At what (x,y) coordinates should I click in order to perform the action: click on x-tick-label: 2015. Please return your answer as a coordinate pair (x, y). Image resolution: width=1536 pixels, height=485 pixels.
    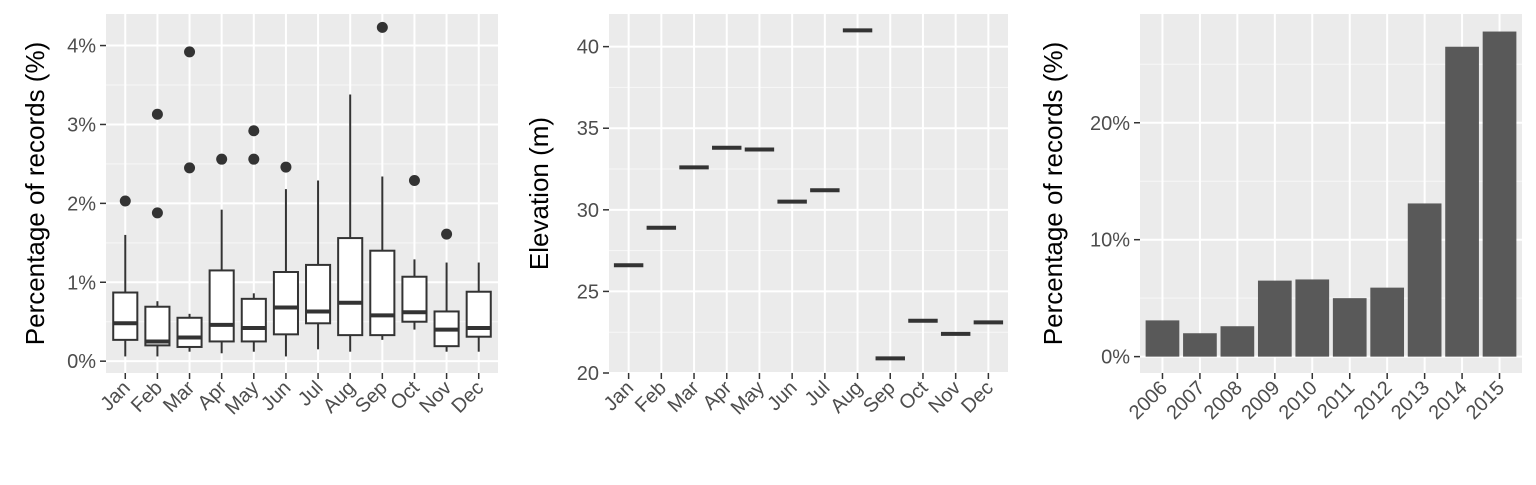
    Looking at the image, I should click on (1485, 400).